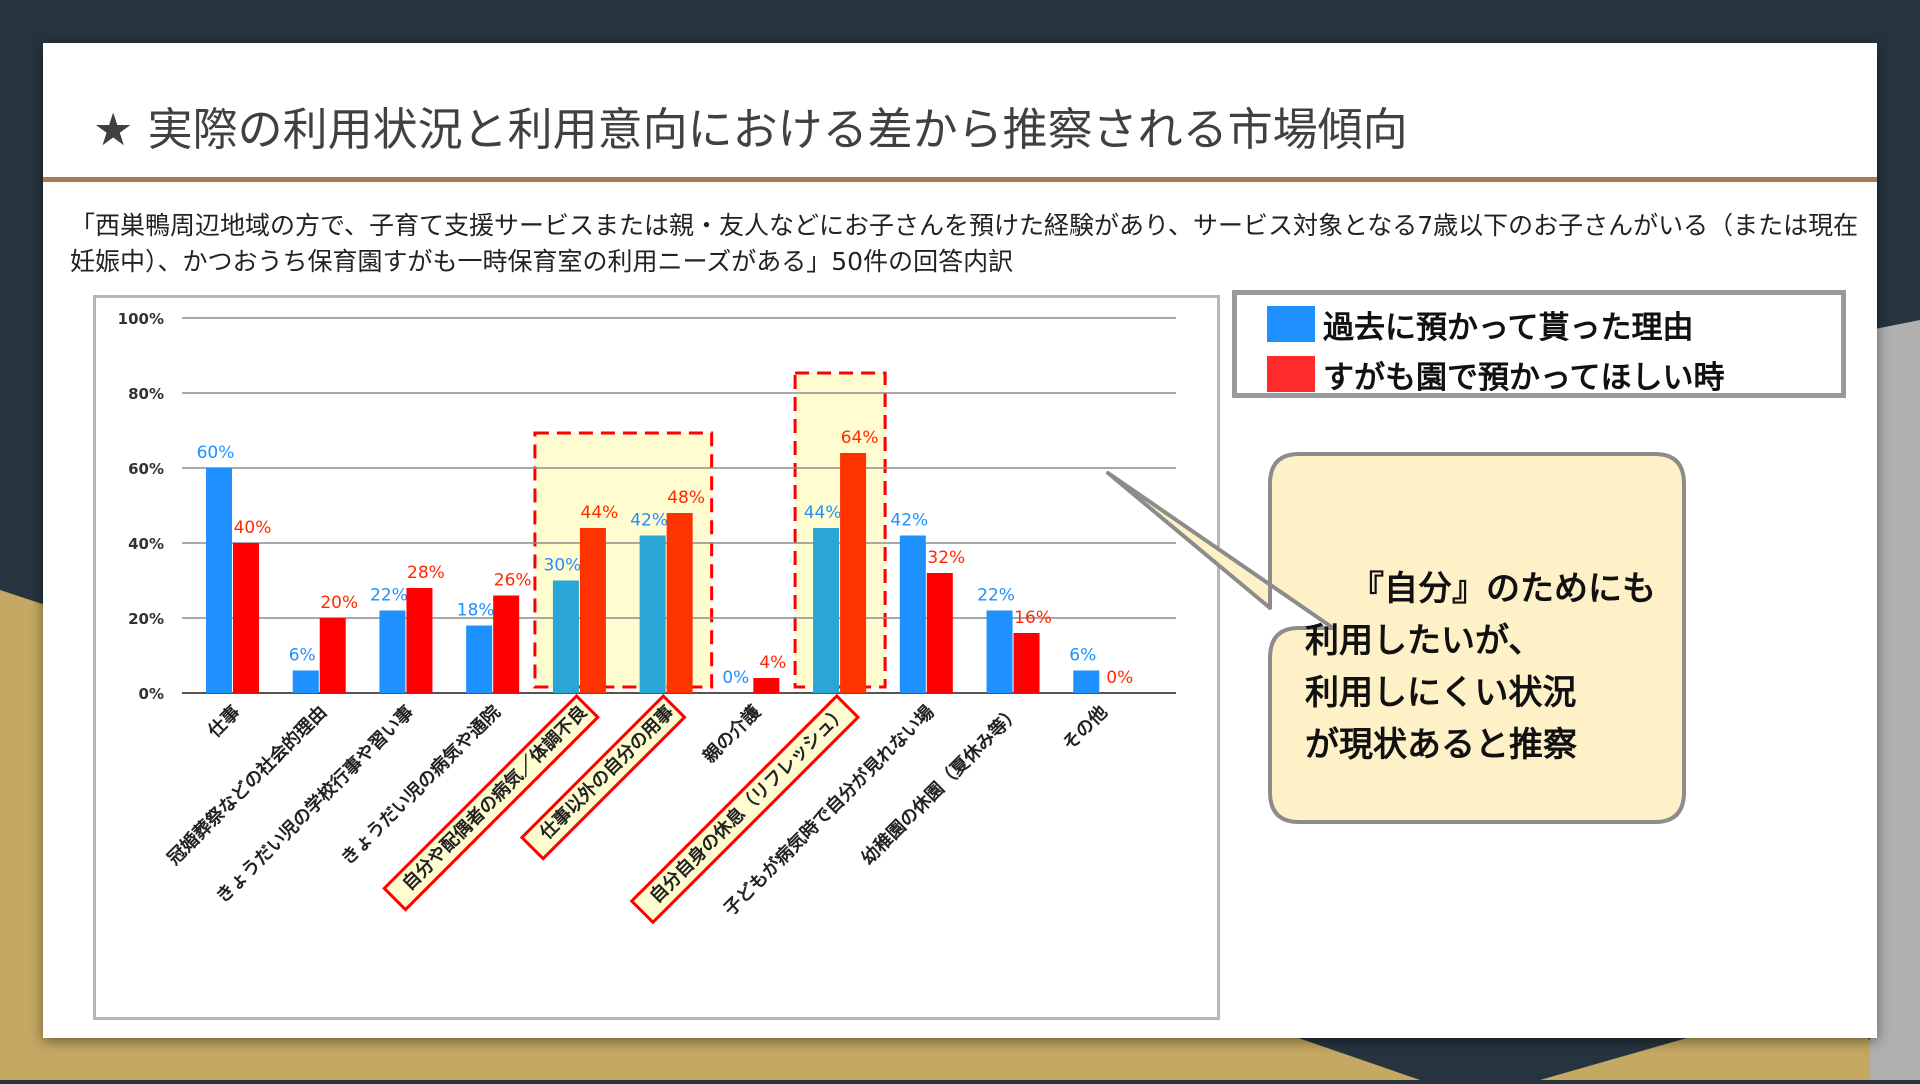 This screenshot has height=1084, width=1920. What do you see at coordinates (750, 129) in the screenshot?
I see `slide-title: ★ 実際の利用状況と利用意向における差から推察される市場傾向` at bounding box center [750, 129].